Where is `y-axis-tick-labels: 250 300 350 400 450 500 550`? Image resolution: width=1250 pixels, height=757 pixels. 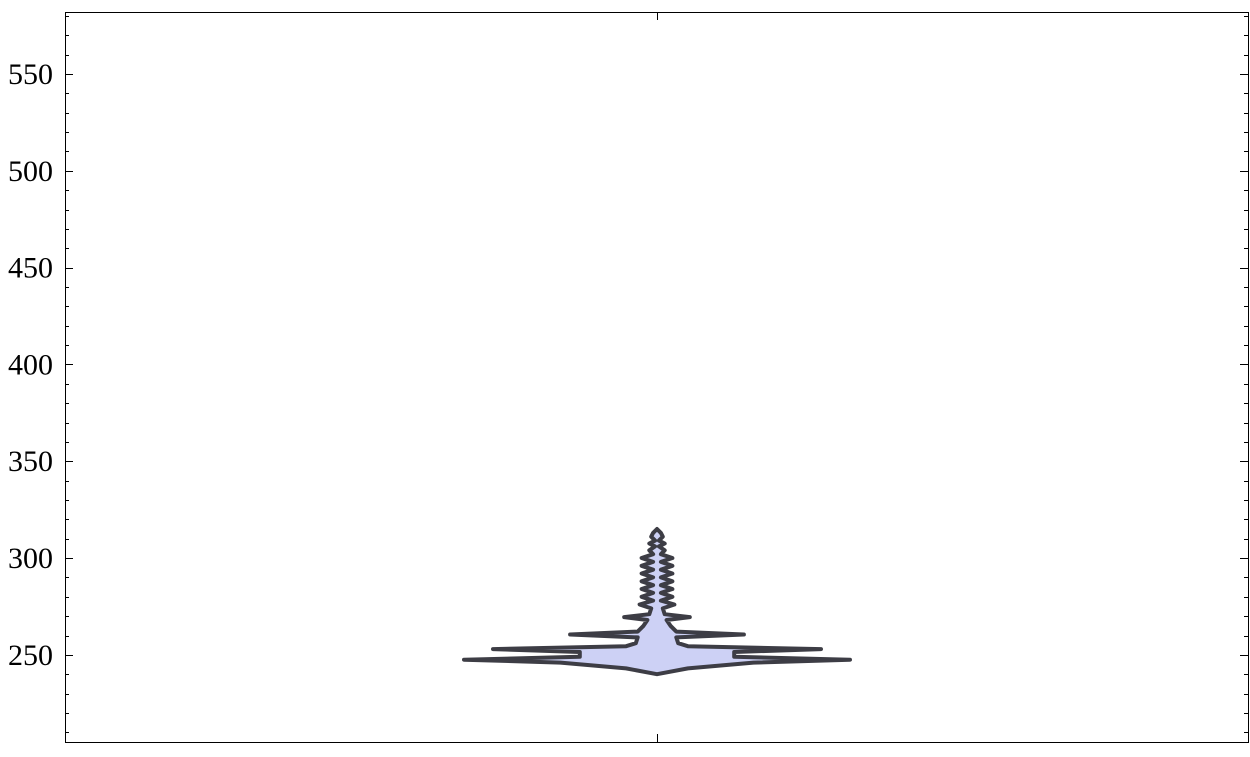
y-axis-tick-labels: 250 300 350 400 450 500 550 is located at coordinates (30, 365).